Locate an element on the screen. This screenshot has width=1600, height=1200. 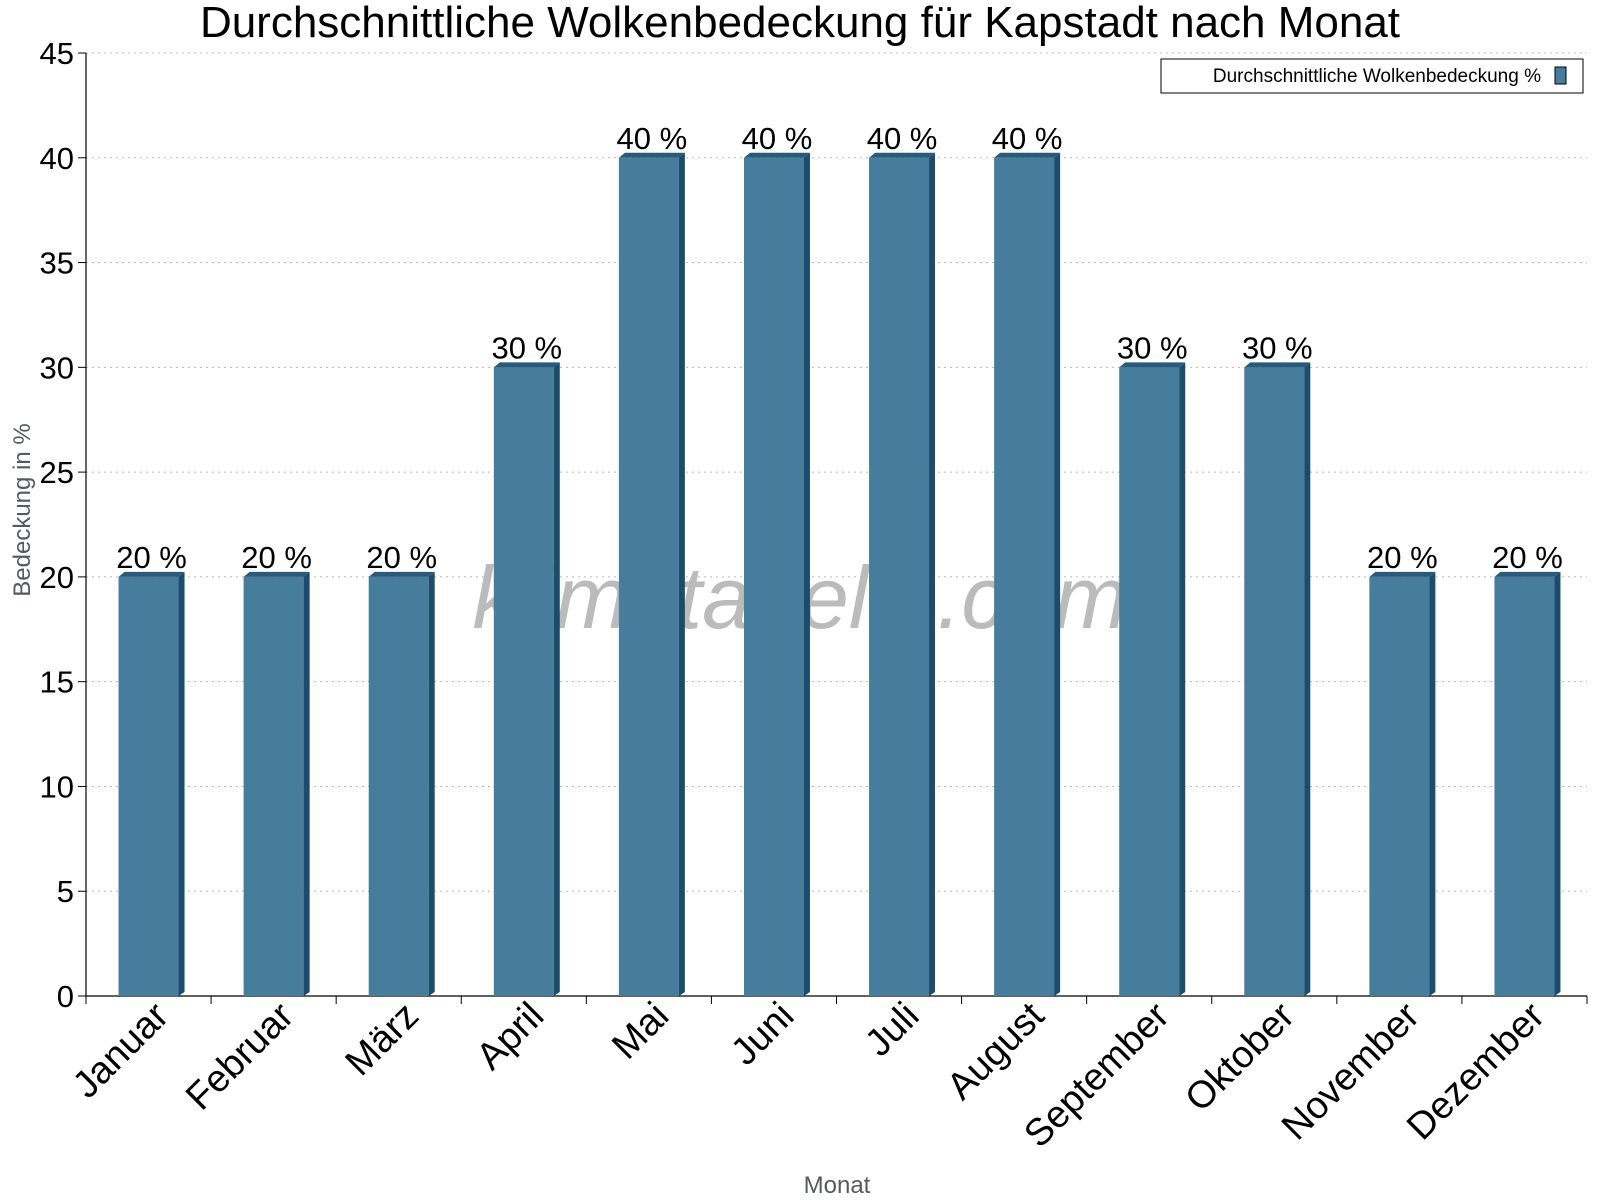
legend-label: Durchschnittliche Wolkenbedeckung % is located at coordinates (1377, 76).